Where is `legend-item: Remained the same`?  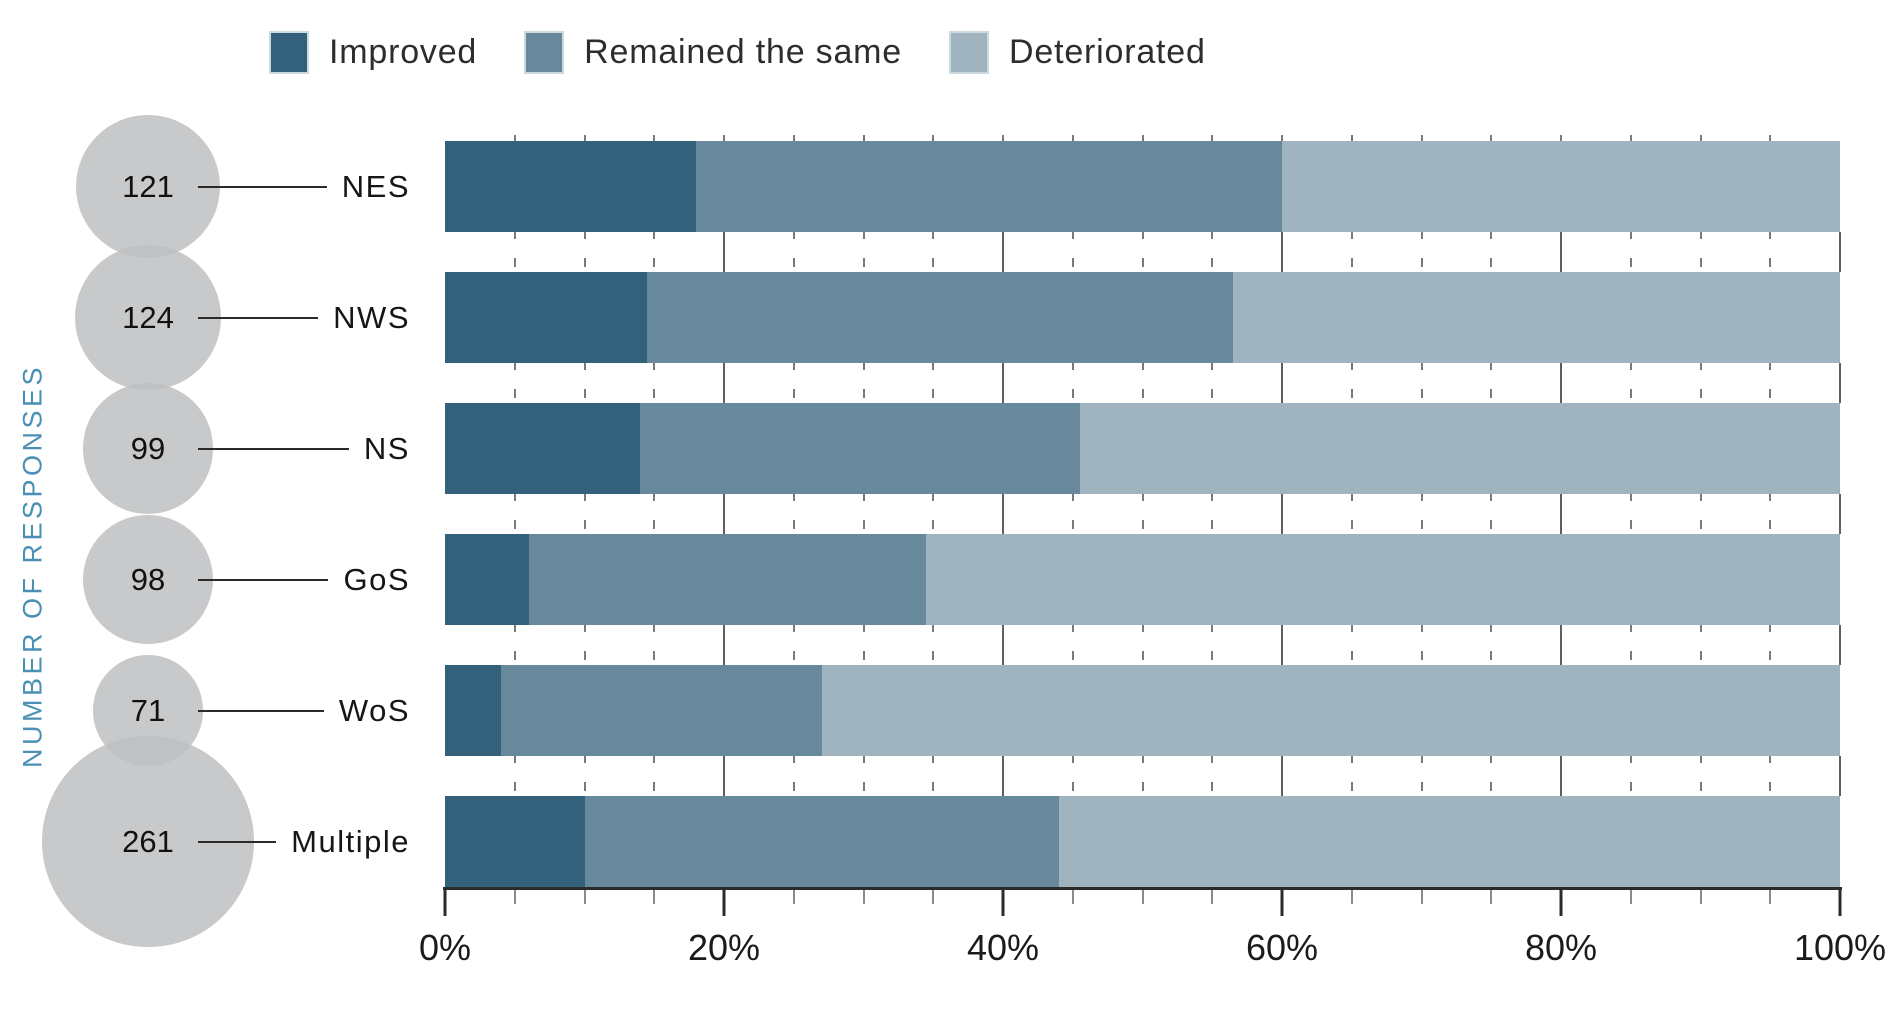
legend-item: Remained the same is located at coordinates (713, 52).